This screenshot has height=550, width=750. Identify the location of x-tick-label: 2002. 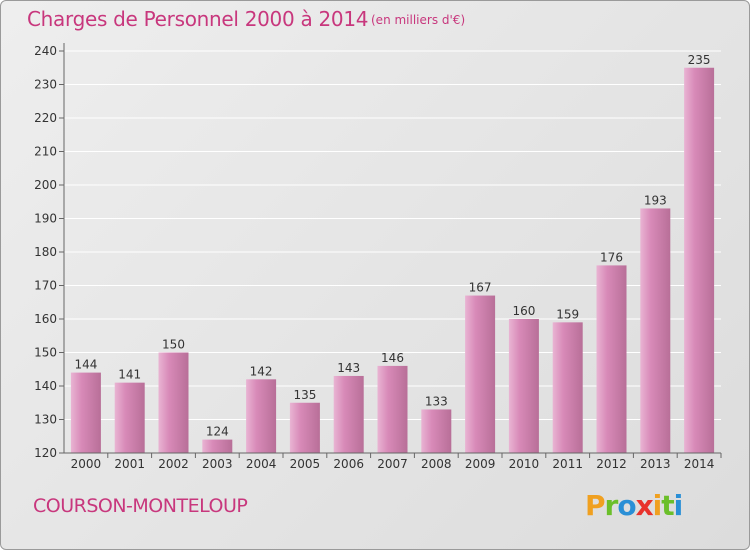
(173, 464).